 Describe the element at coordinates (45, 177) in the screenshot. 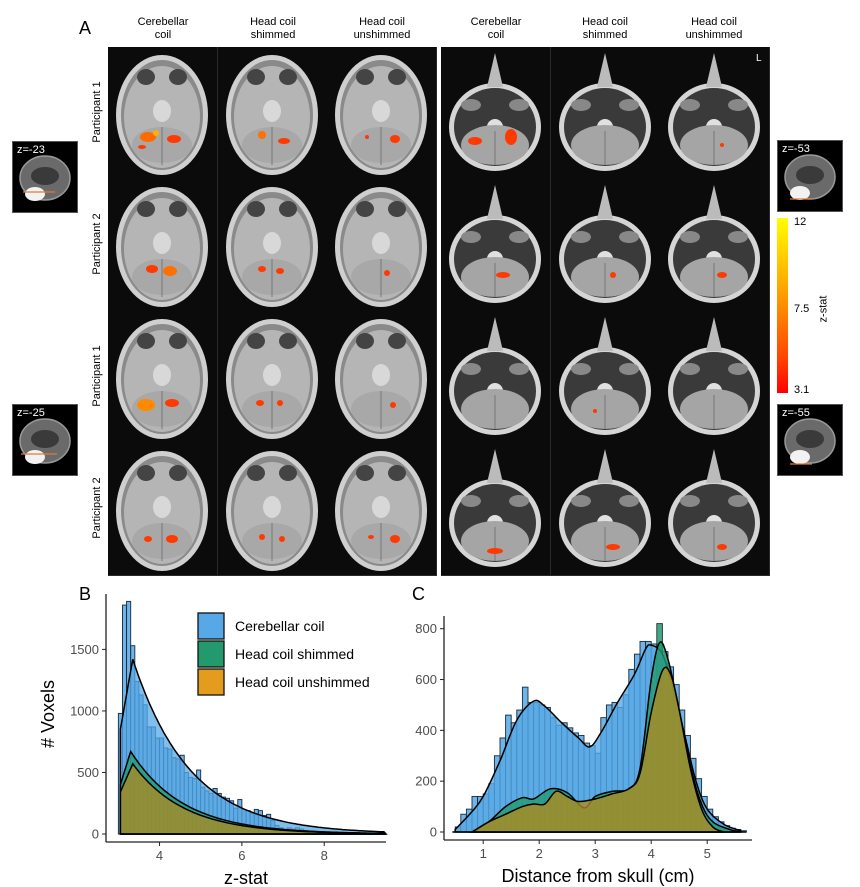

I see `sagittal-inset-z-23: z=-23` at that location.